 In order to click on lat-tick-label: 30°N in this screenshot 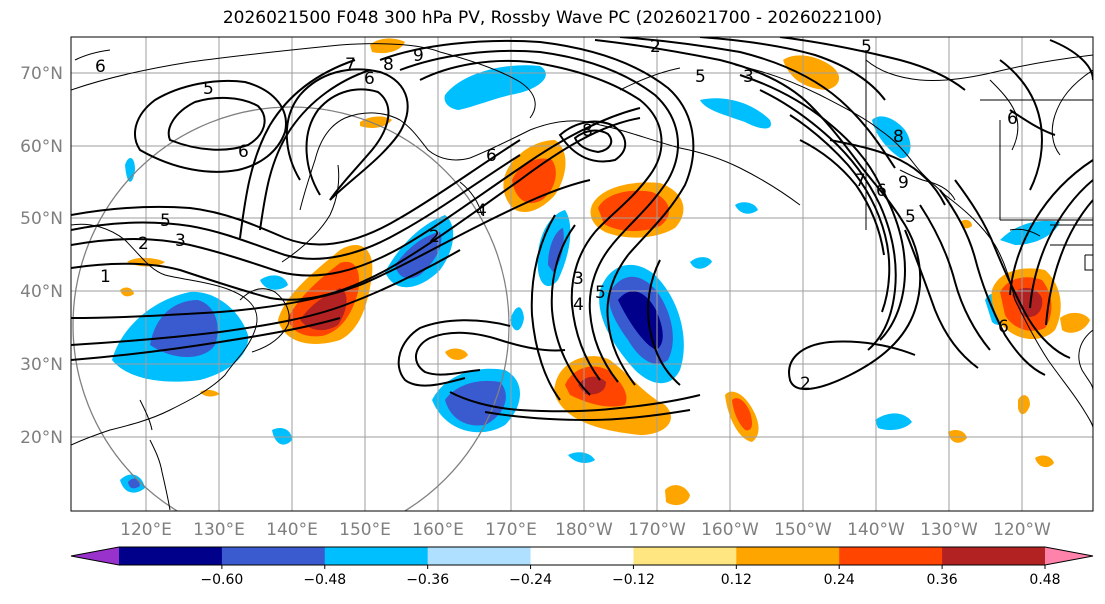, I will do `click(41, 365)`.